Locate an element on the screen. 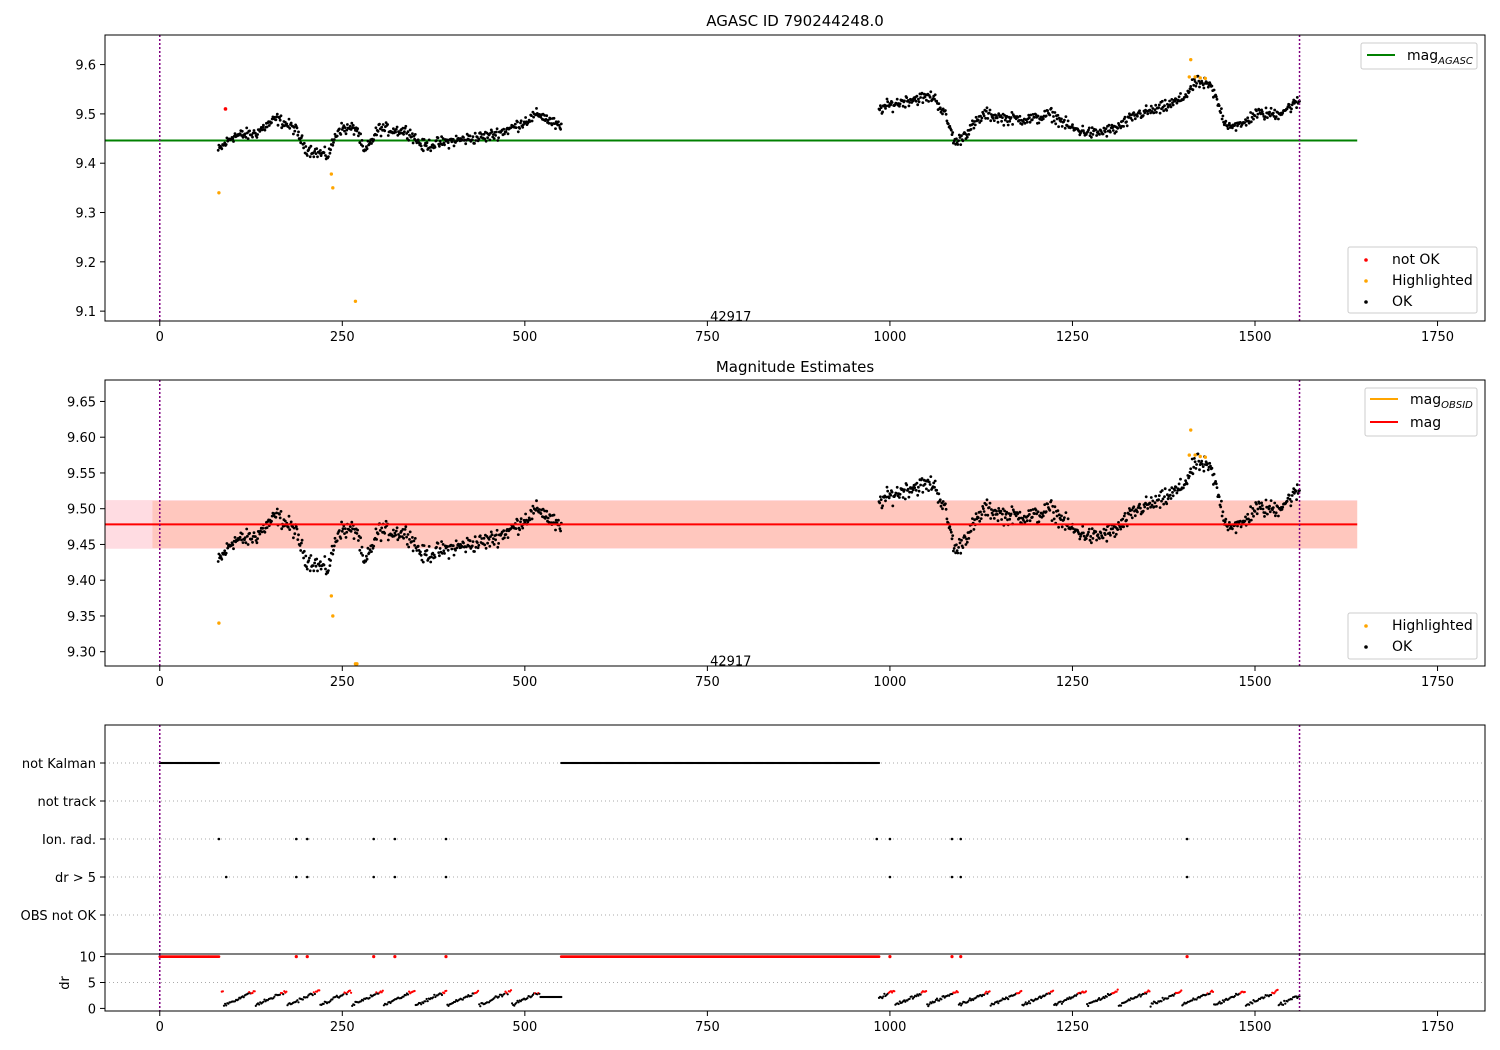 The image size is (1500, 1050). legend-highlighted-label: Highlighted is located at coordinates (1432, 281).